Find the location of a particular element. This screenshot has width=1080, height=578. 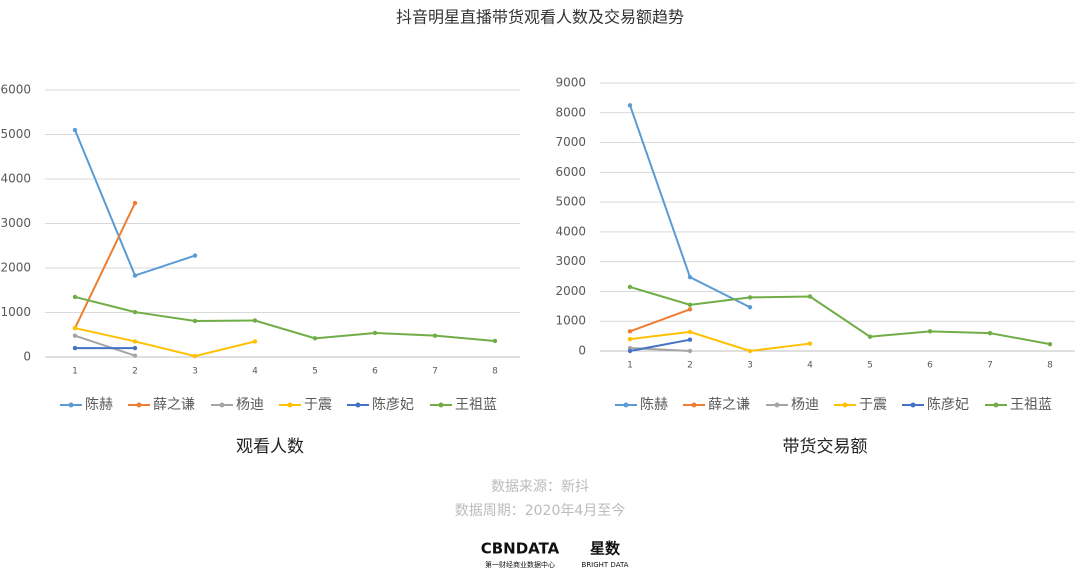

period: 数据周期：2020年4月至今 is located at coordinates (540, 511).